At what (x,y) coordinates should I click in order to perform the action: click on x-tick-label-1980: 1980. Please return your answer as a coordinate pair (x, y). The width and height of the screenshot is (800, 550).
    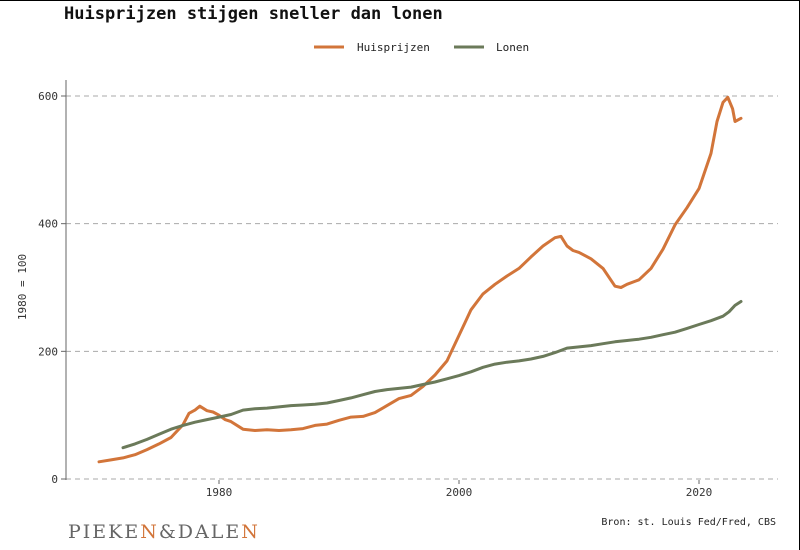
    Looking at the image, I should click on (219, 492).